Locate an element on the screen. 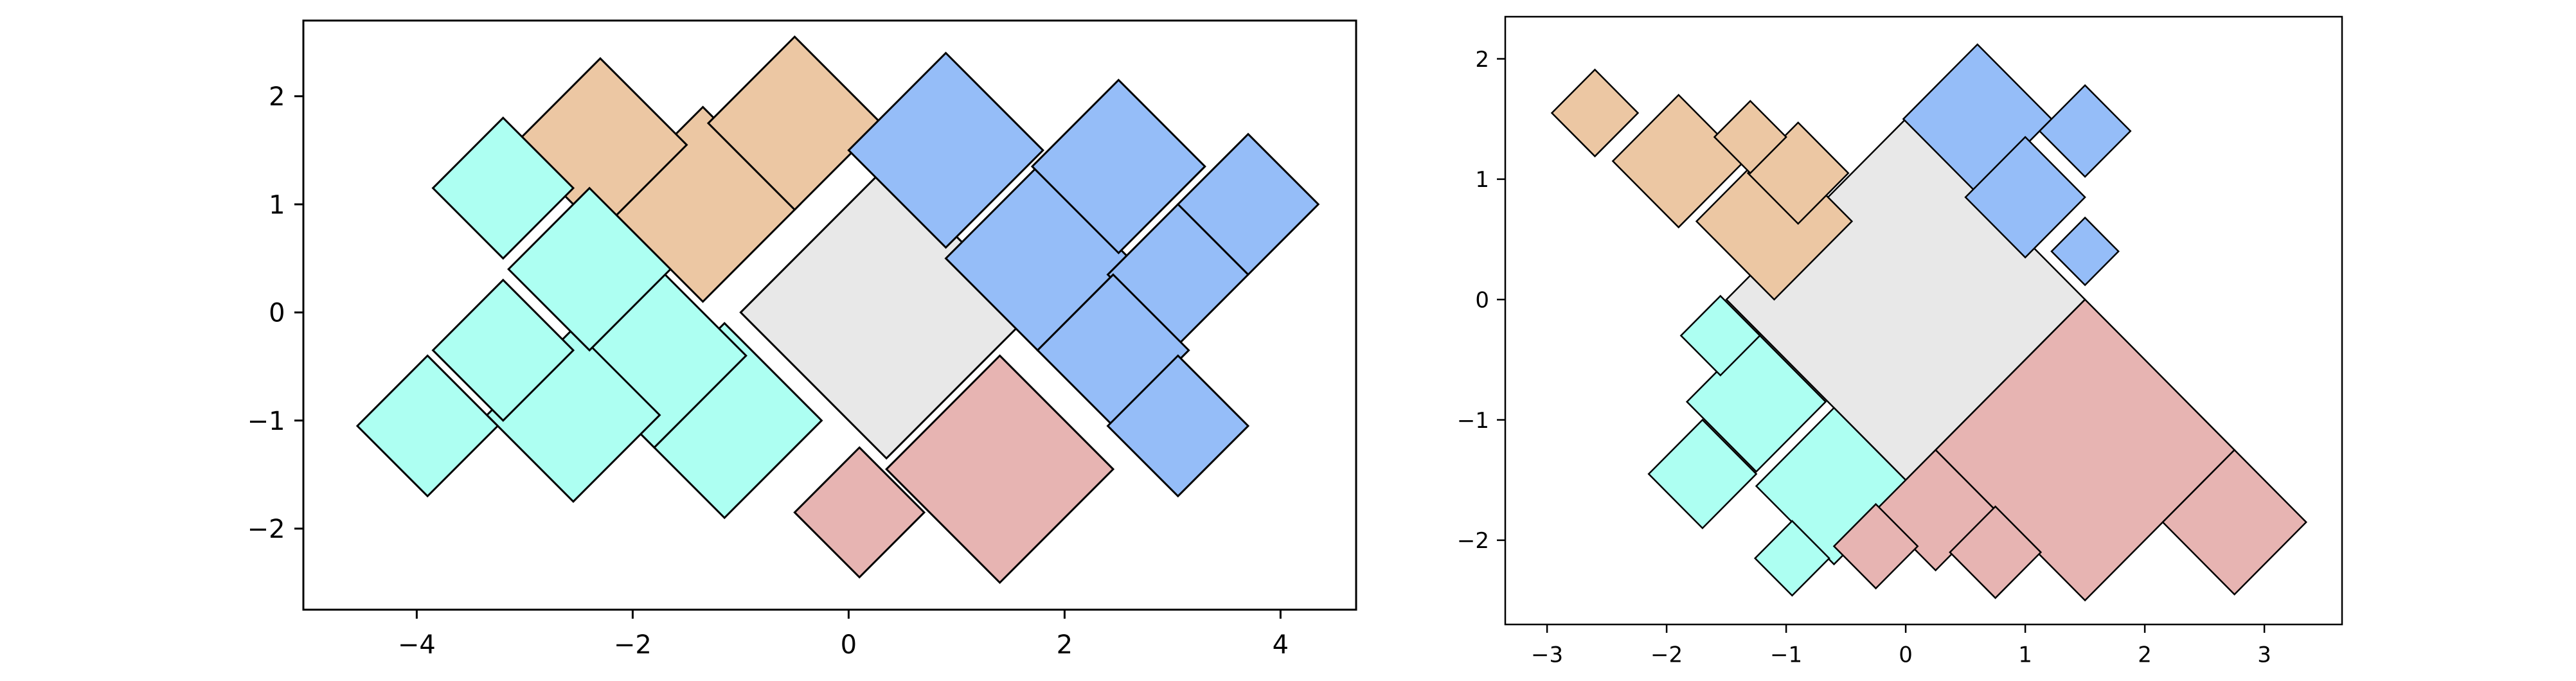  x-tick-label: −4 is located at coordinates (417, 645).